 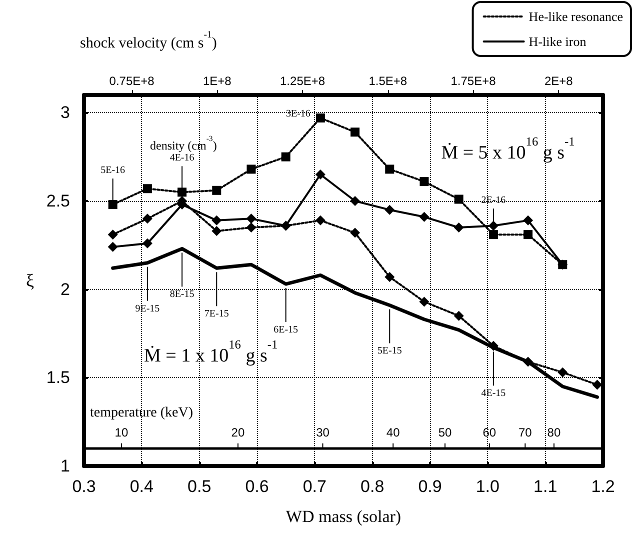 I want to click on x-axis-title: WD mass (solar), so click(x=344, y=516).